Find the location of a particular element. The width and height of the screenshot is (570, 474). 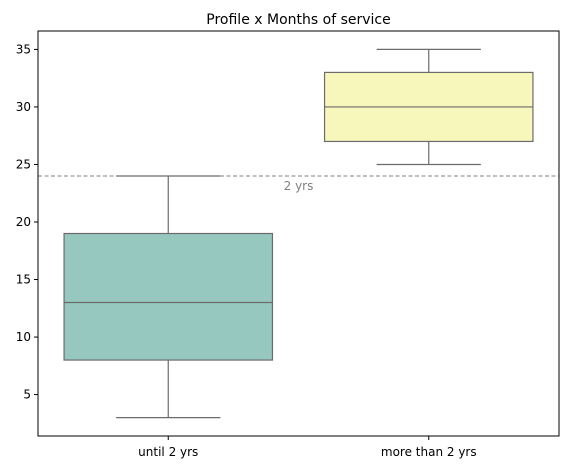

y-tick-label: 5 is located at coordinates (27, 395).